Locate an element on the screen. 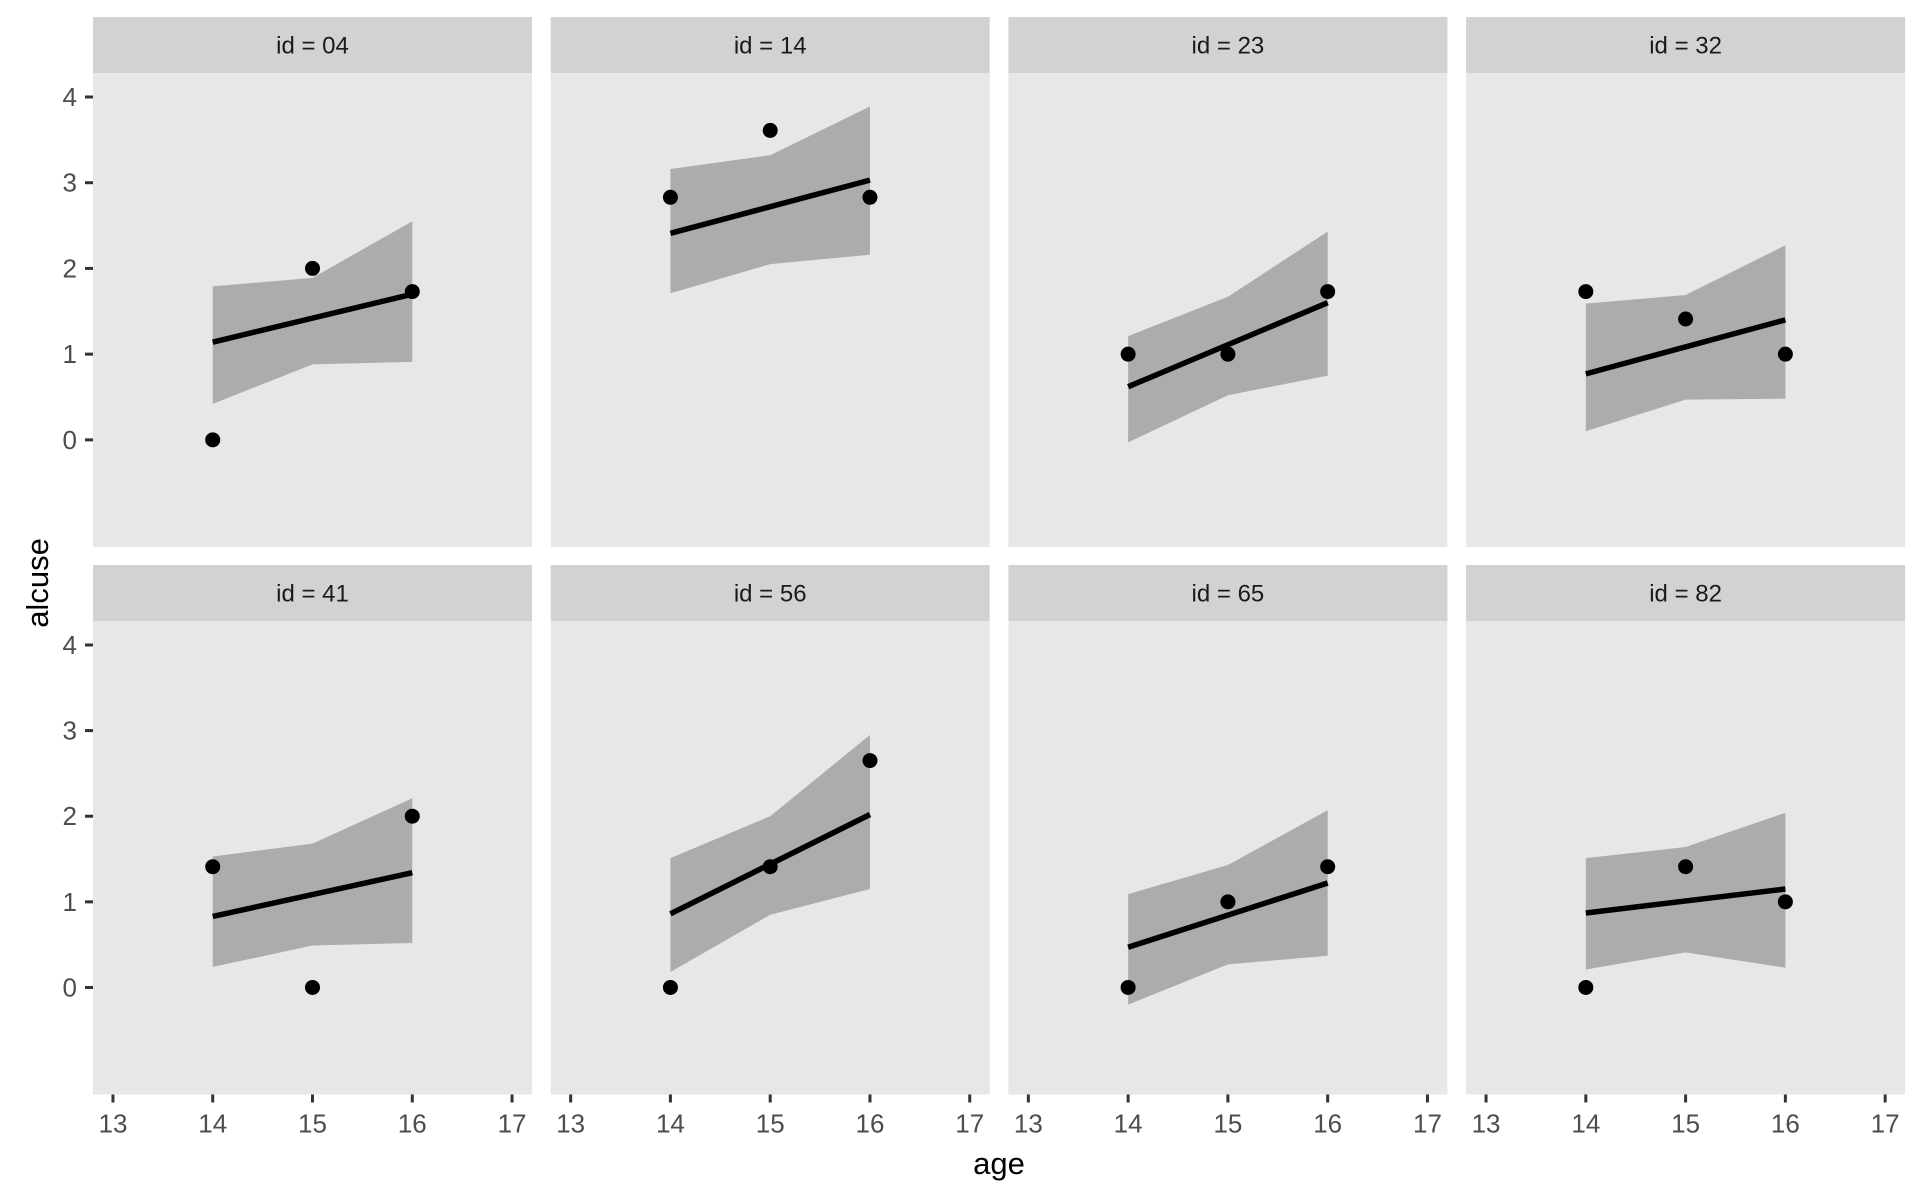 This screenshot has width=1920, height=1200. facet-panel-id-04: id = 04 is located at coordinates (312, 282).